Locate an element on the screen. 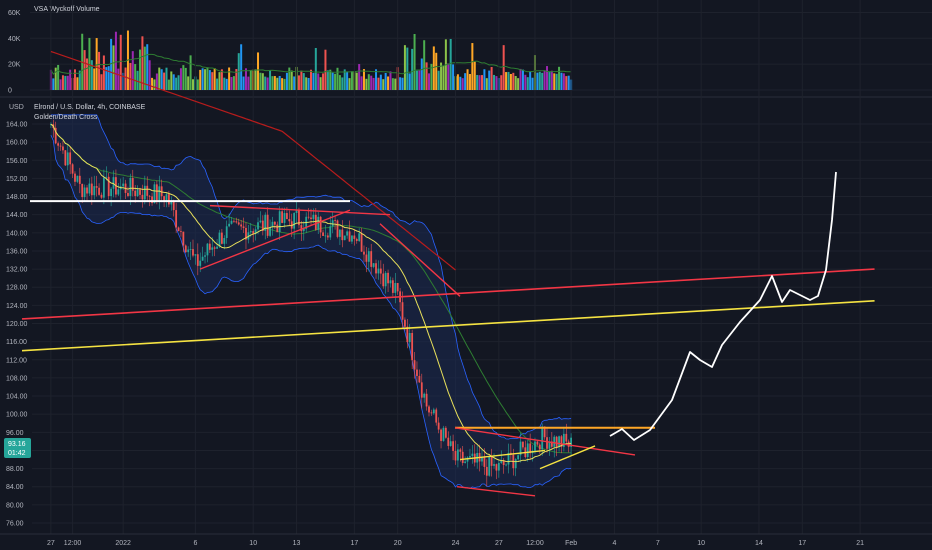  volume-tick-label: 0 is located at coordinates (10, 91).